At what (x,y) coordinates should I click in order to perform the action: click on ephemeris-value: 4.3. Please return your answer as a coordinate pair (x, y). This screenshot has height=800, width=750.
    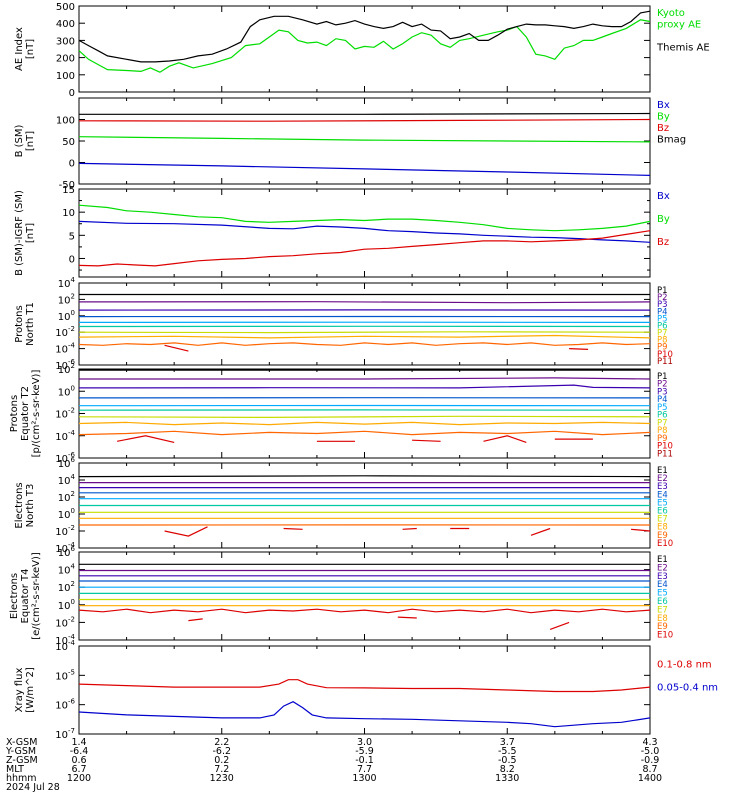
    Looking at the image, I should click on (649, 742).